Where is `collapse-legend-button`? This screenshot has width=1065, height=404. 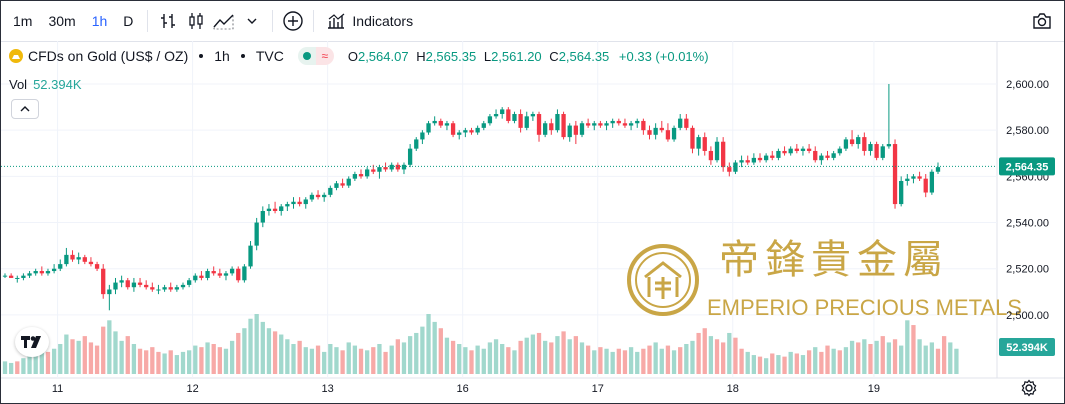 collapse-legend-button is located at coordinates (25, 109).